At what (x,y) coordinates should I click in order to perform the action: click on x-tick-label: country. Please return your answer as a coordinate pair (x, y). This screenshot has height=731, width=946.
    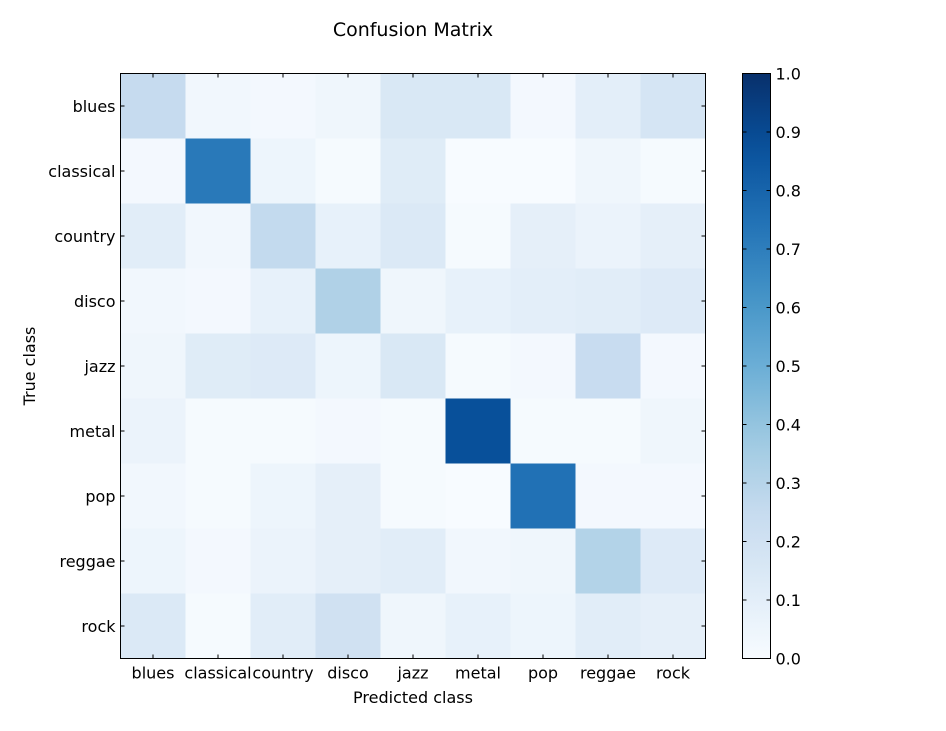
    Looking at the image, I should click on (282, 673).